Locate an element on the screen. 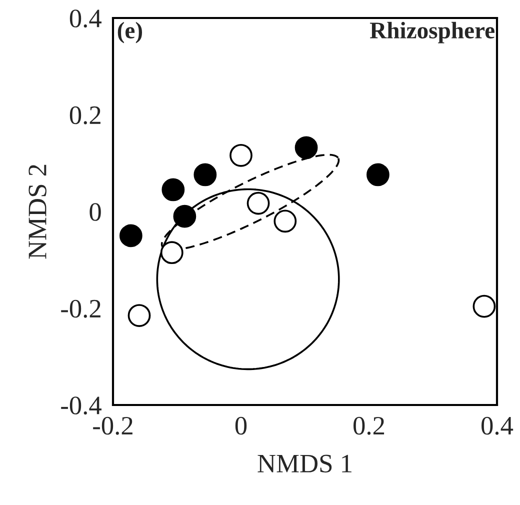  y-tick-label: 0 is located at coordinates (95, 212).